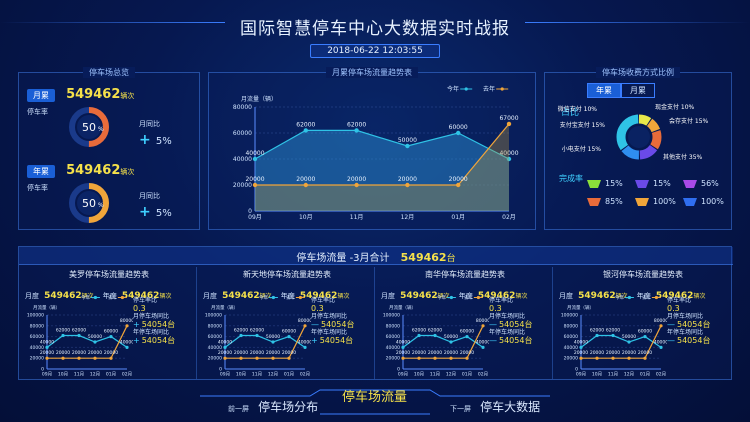 This screenshot has width=750, height=422. Describe the element at coordinates (375, 402) in the screenshot. I see `nav-frame` at that location.